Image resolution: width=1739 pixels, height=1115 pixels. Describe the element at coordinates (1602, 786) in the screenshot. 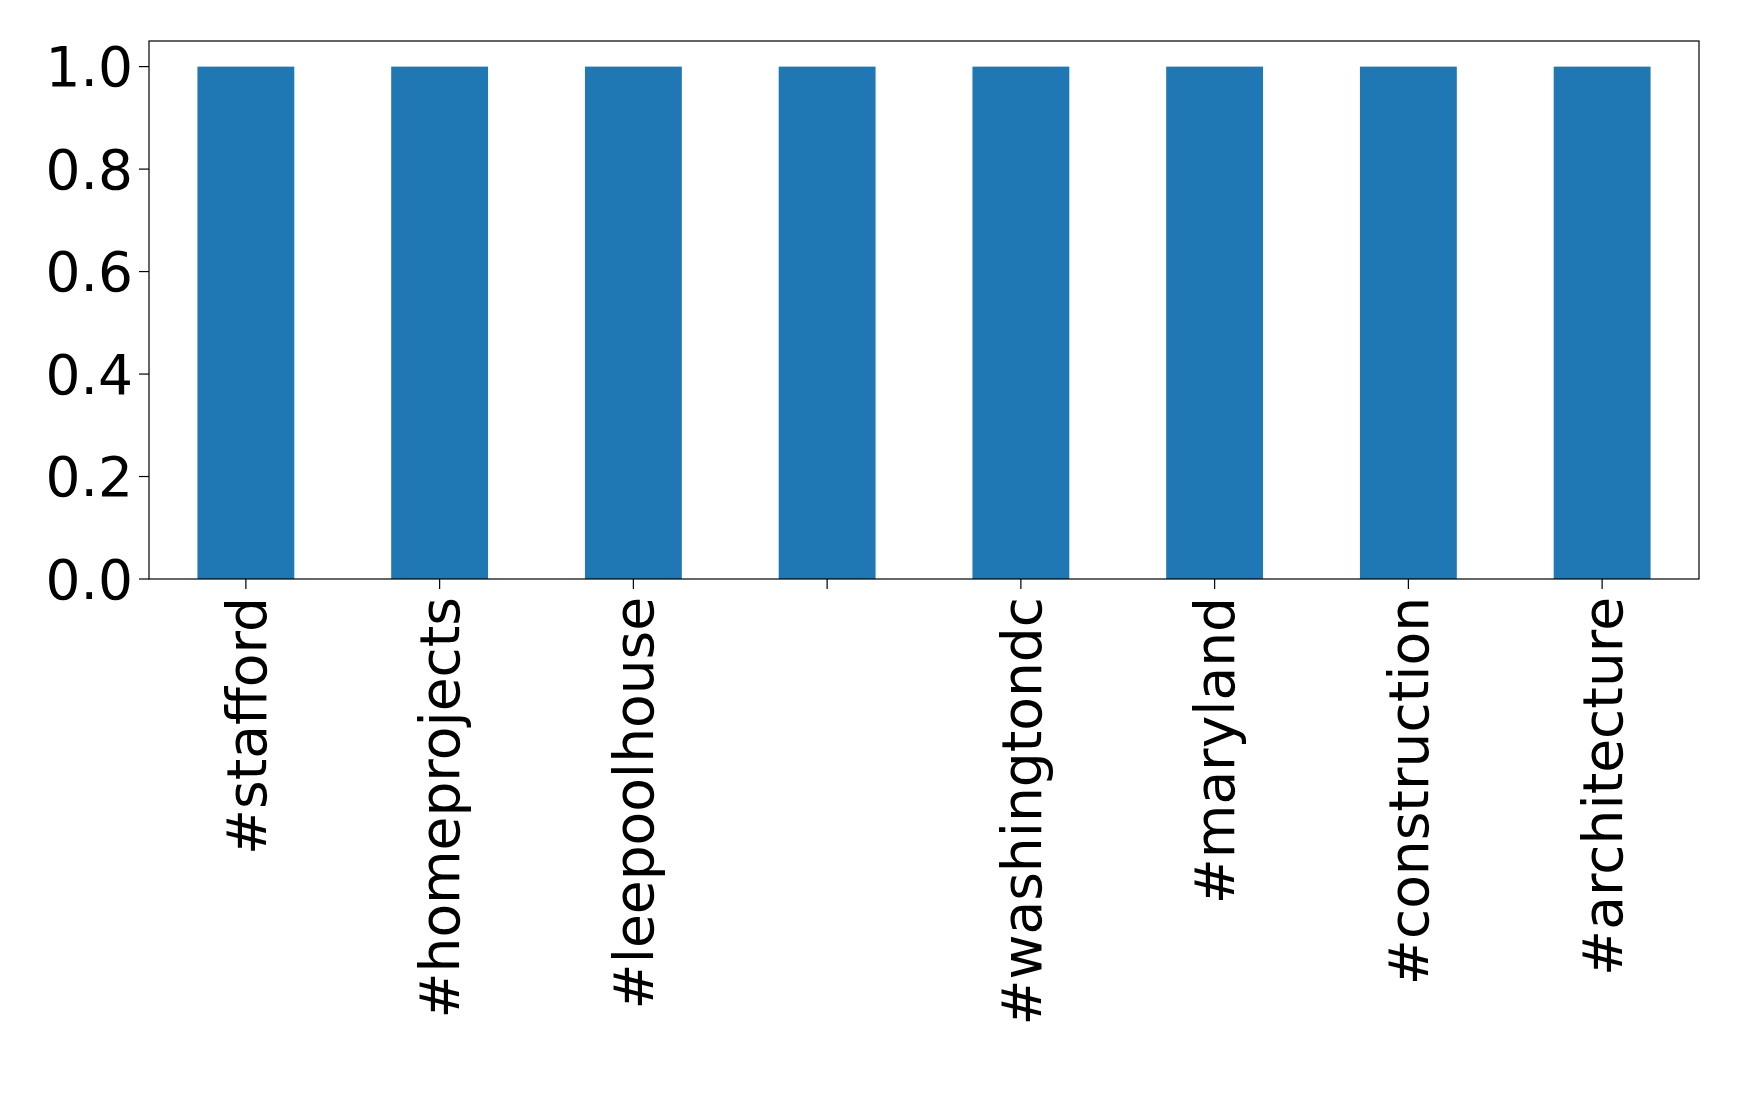

I see `x-tick-label: #architecture` at that location.